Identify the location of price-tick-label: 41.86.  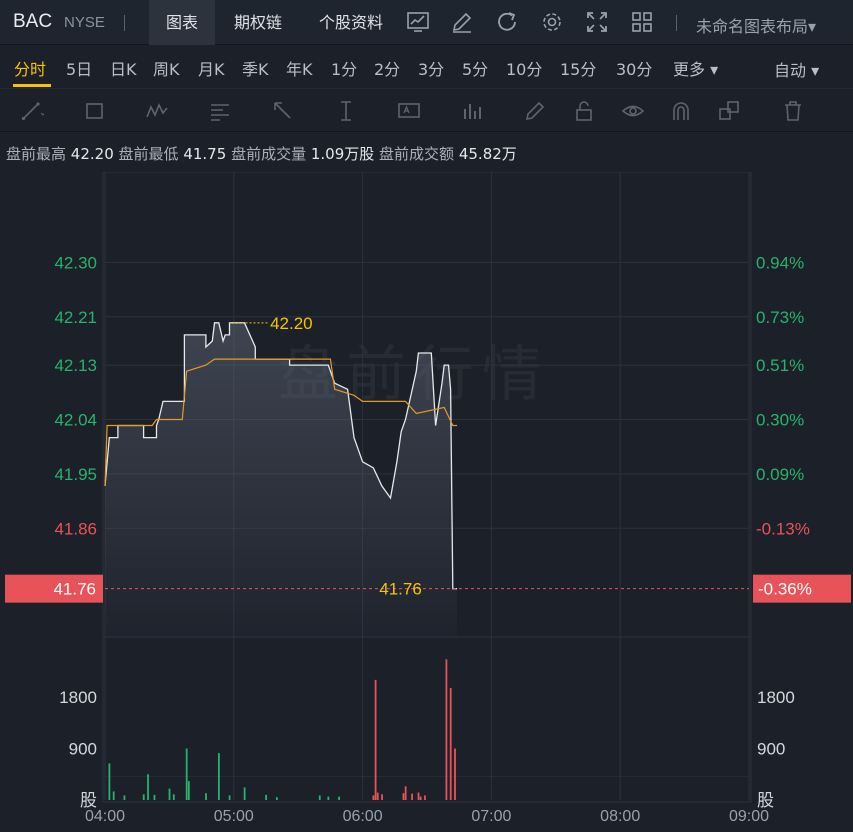
(75, 528).